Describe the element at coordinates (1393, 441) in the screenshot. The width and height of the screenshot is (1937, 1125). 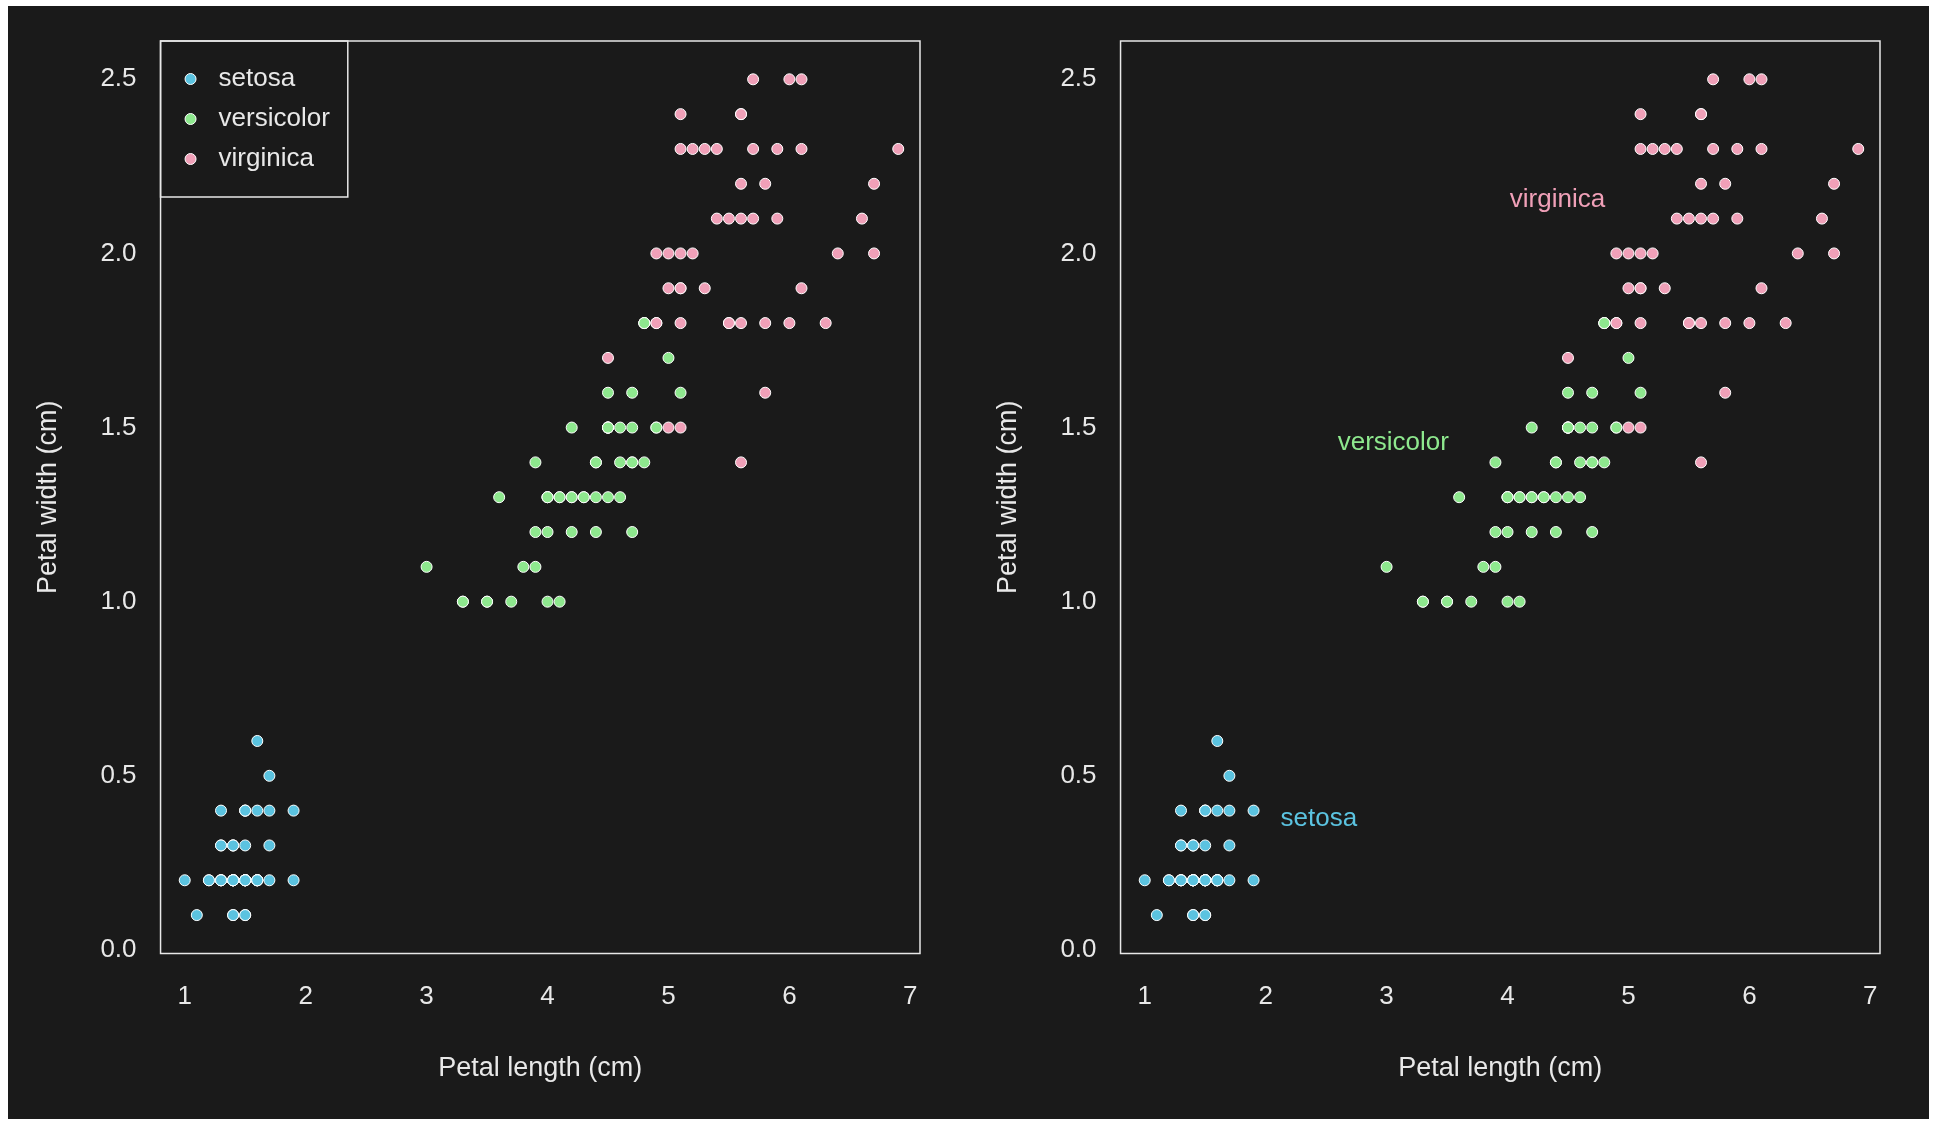
I see `series-label: versicolor` at that location.